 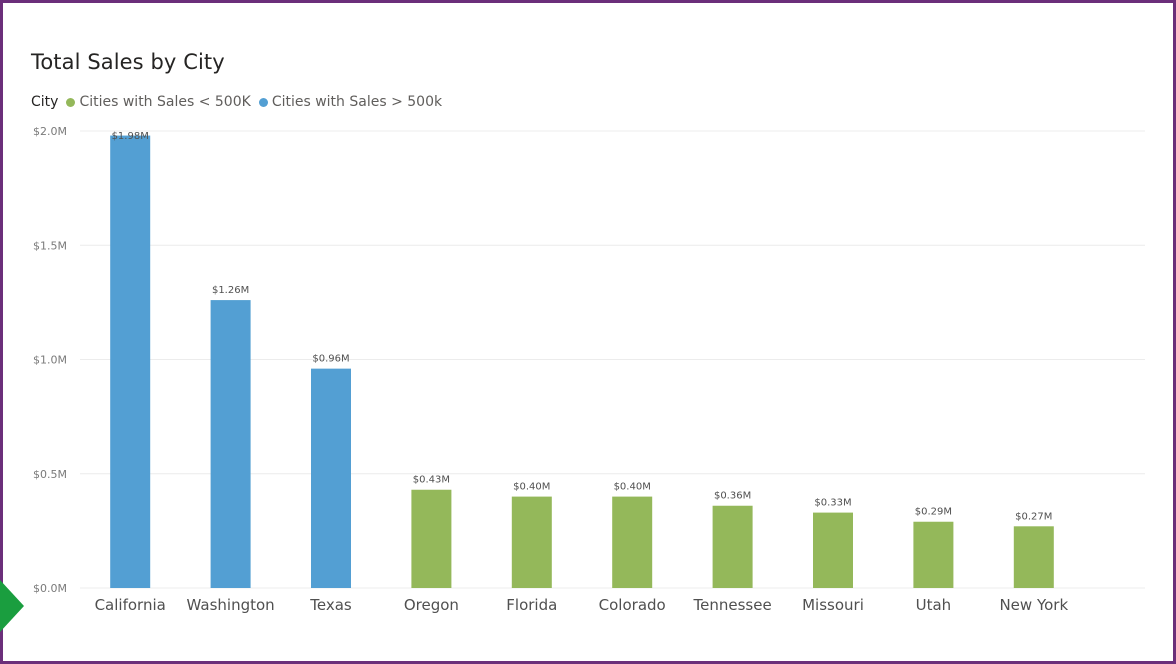 What do you see at coordinates (130, 136) in the screenshot?
I see `data-label: $1.98M` at bounding box center [130, 136].